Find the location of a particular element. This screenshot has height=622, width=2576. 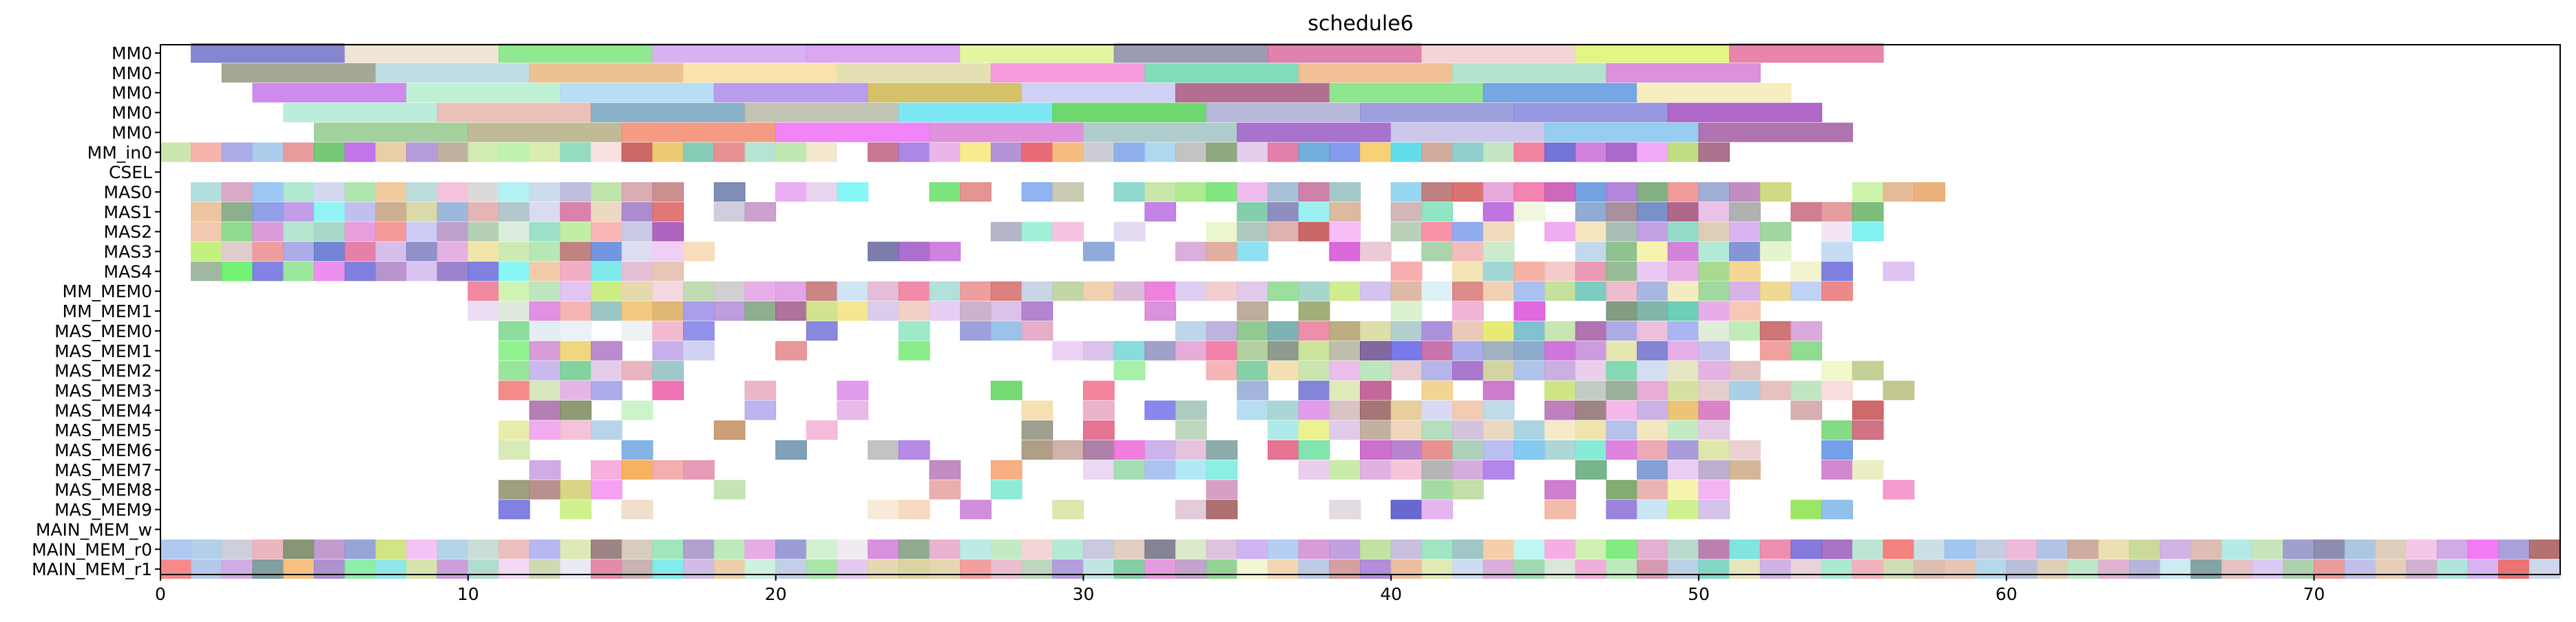

row-label: MAIN_MEM_w is located at coordinates (94, 529).